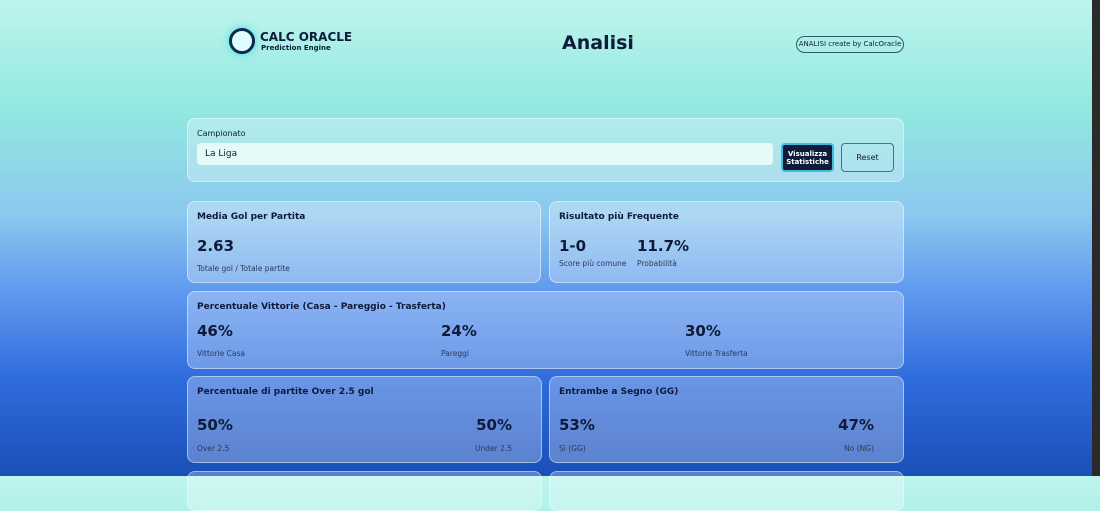 This screenshot has height=511, width=1100. I want to click on stat-value: 47%, so click(856, 425).